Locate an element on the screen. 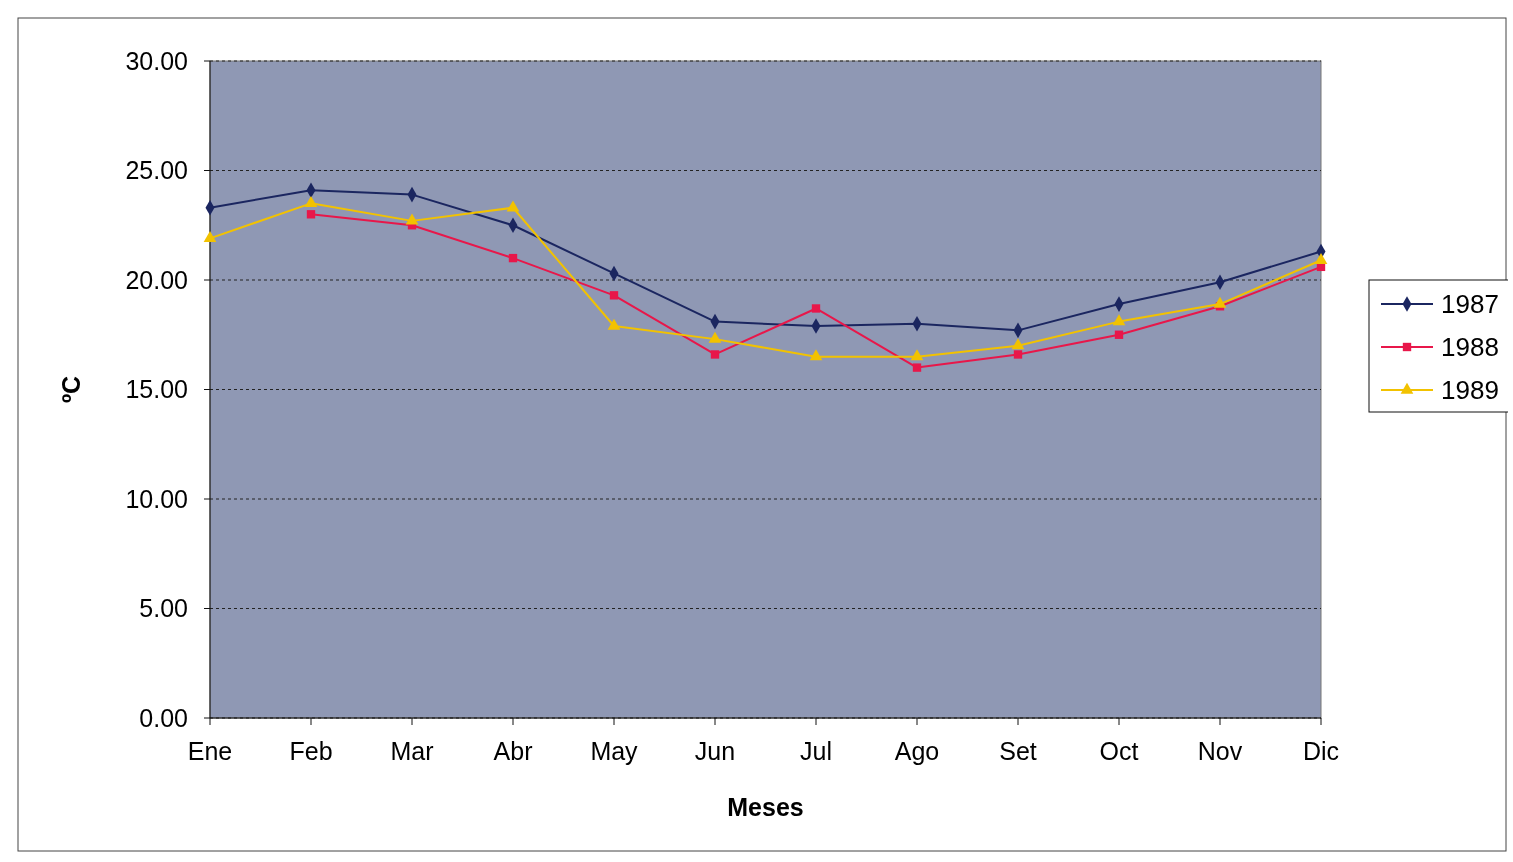  x-tick-label: Mar is located at coordinates (412, 751).